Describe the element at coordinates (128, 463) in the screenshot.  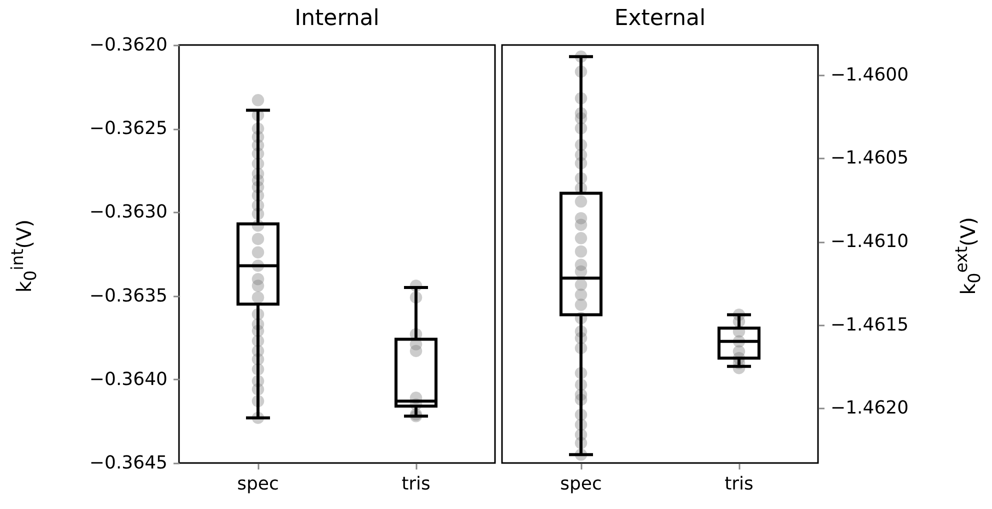
I see `y-tick-label: −0.3645` at that location.